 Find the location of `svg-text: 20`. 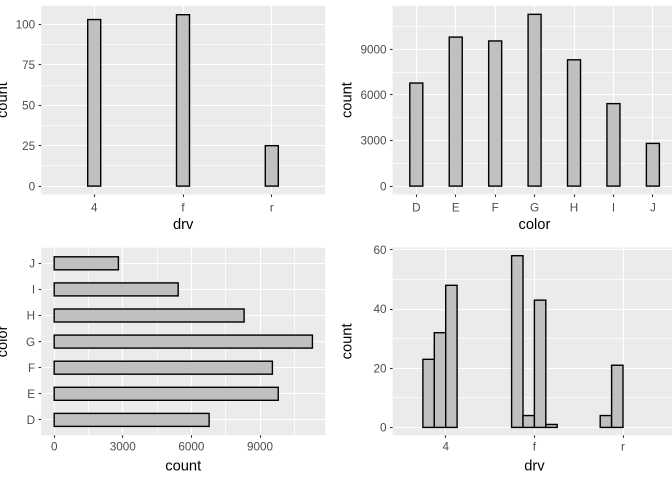

svg-text: 20 is located at coordinates (380, 368).